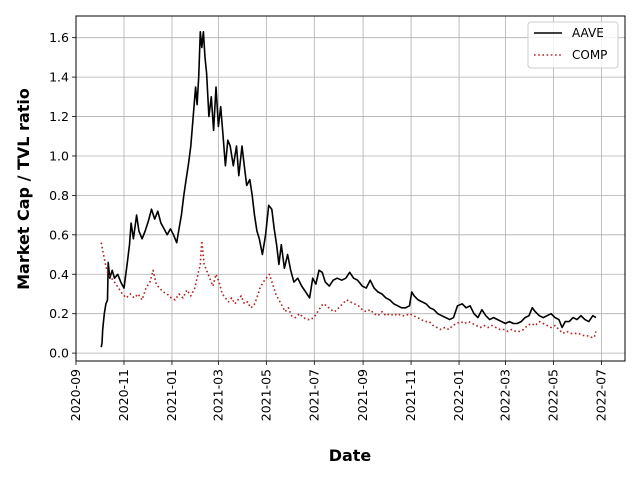 This screenshot has width=640, height=480. What do you see at coordinates (59, 116) in the screenshot?
I see `y-tick-label: 1.2` at bounding box center [59, 116].